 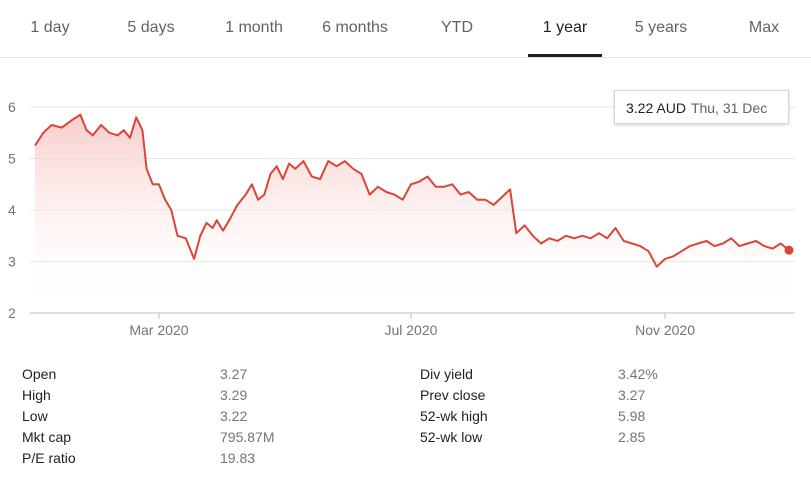 What do you see at coordinates (12, 107) in the screenshot?
I see `y-tick-label: 6` at bounding box center [12, 107].